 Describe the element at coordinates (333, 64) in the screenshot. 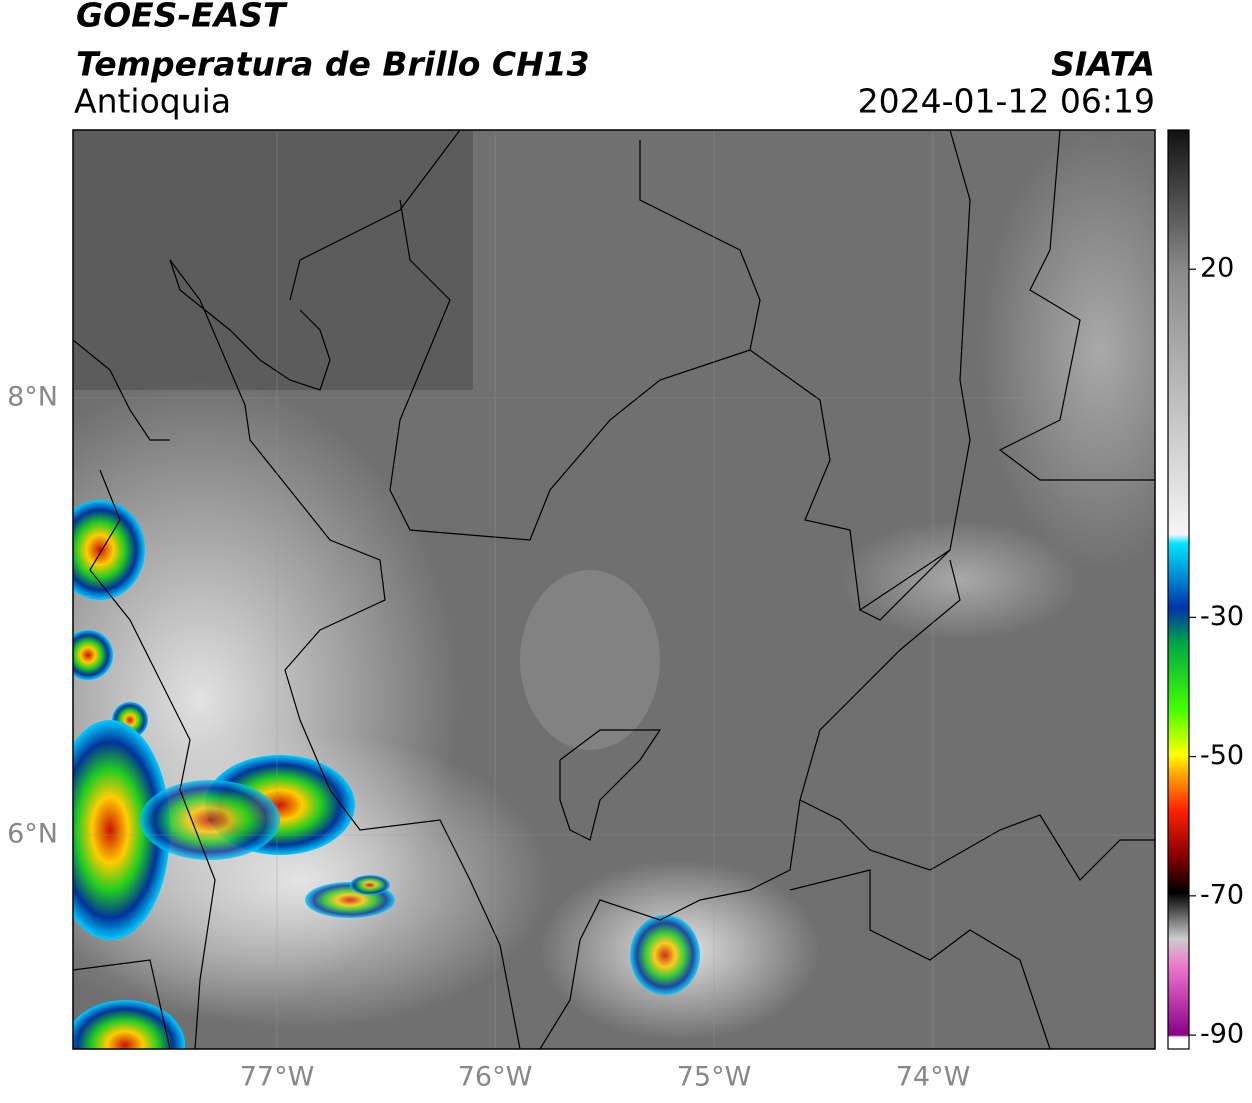

I see `subtitle: Temperatura de Brillo CH13` at that location.